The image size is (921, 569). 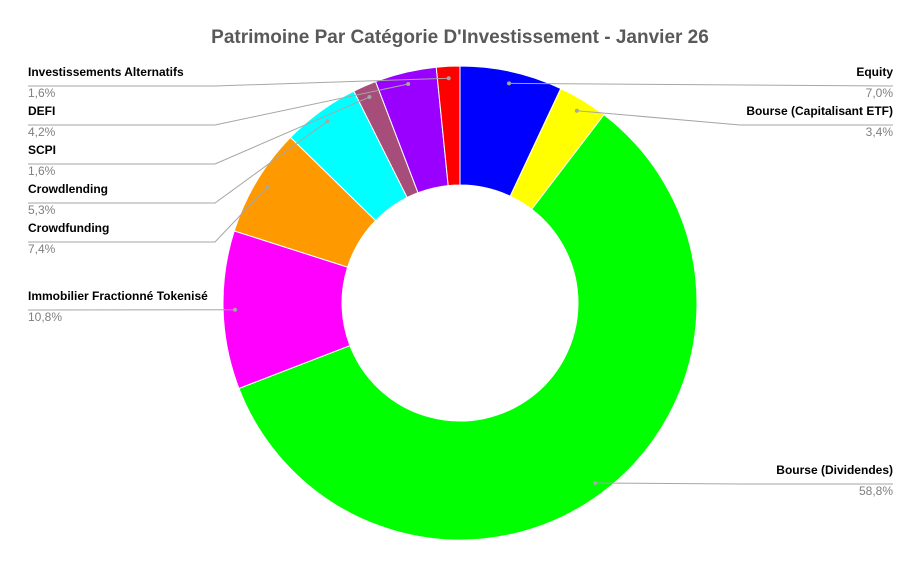 What do you see at coordinates (68, 189) in the screenshot?
I see `category-label: Crowdlending` at bounding box center [68, 189].